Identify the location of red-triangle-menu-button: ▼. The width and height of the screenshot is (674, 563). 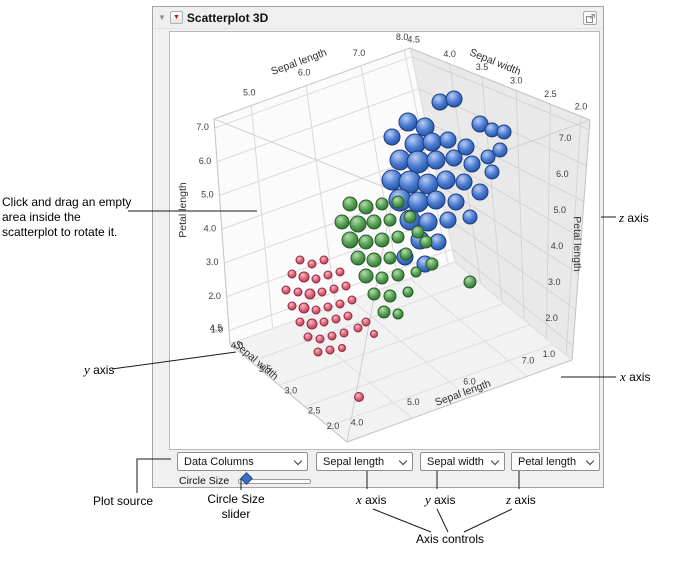
(176, 17).